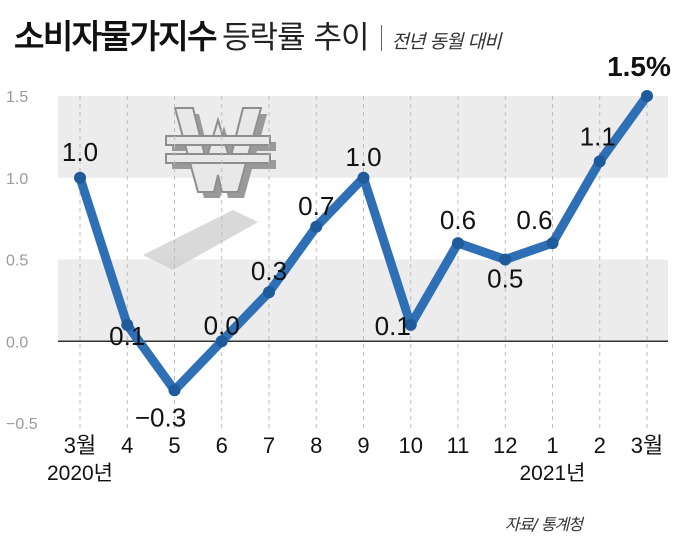 This screenshot has height=546, width=700. What do you see at coordinates (552, 445) in the screenshot?
I see `x-tick-label: 1` at bounding box center [552, 445].